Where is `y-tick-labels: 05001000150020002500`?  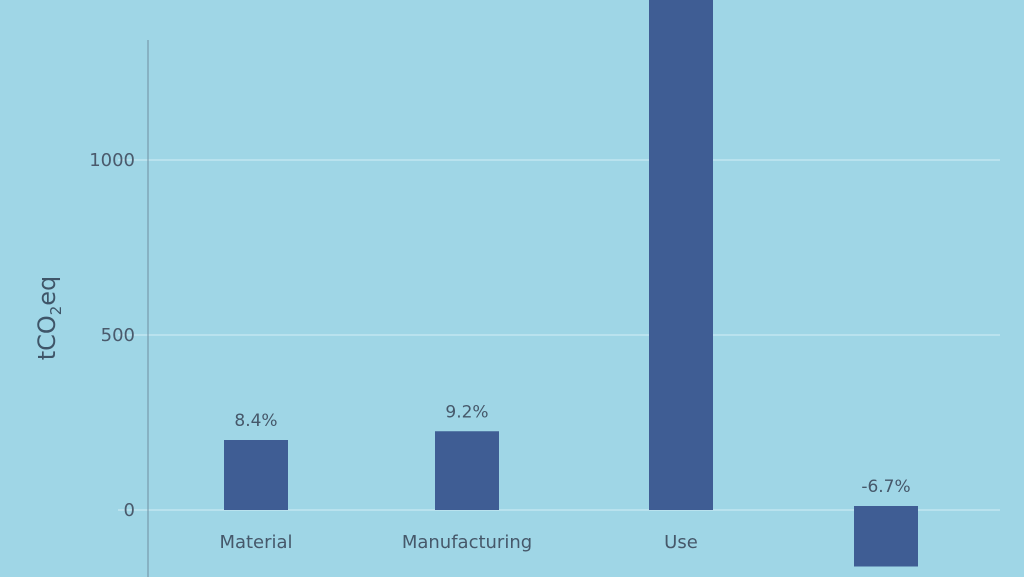
y-tick-labels: 05001000150020002500 is located at coordinates (112, 335).